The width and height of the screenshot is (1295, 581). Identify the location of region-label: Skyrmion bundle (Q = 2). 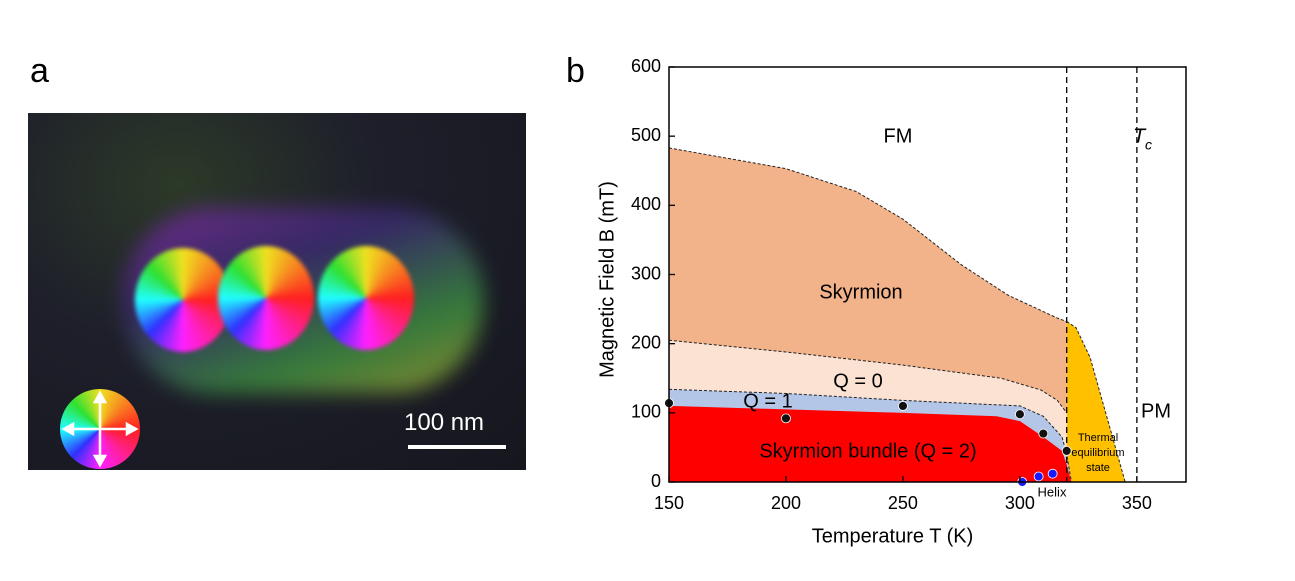
(867, 451).